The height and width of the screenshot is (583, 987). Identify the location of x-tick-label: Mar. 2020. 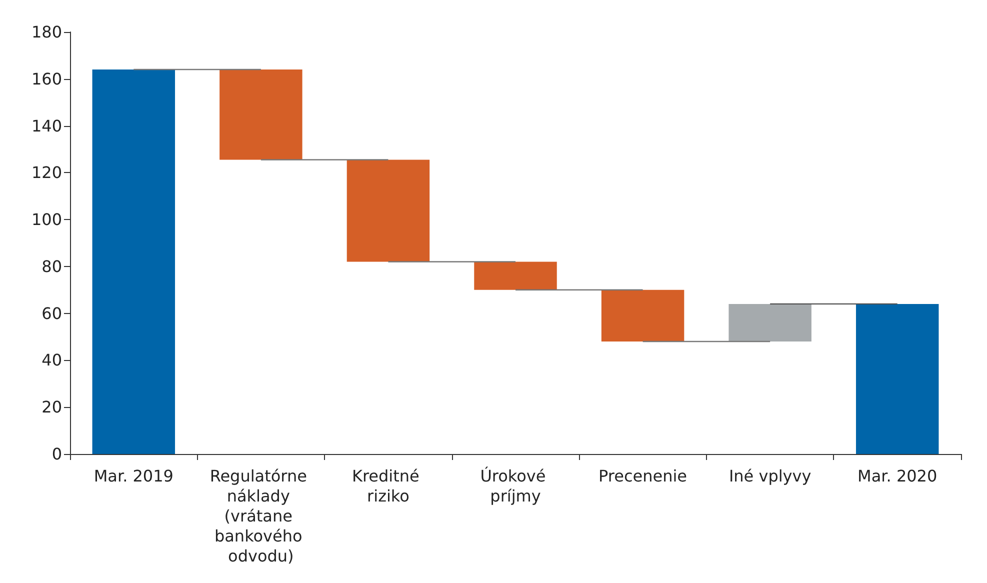
(898, 476).